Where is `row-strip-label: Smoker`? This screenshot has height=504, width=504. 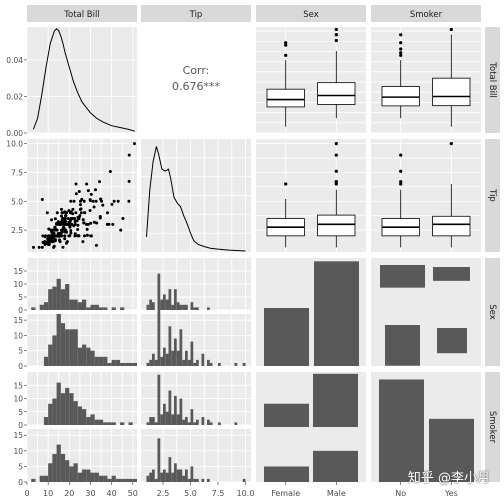
row-strip-label: Smoker is located at coordinates (492, 427).